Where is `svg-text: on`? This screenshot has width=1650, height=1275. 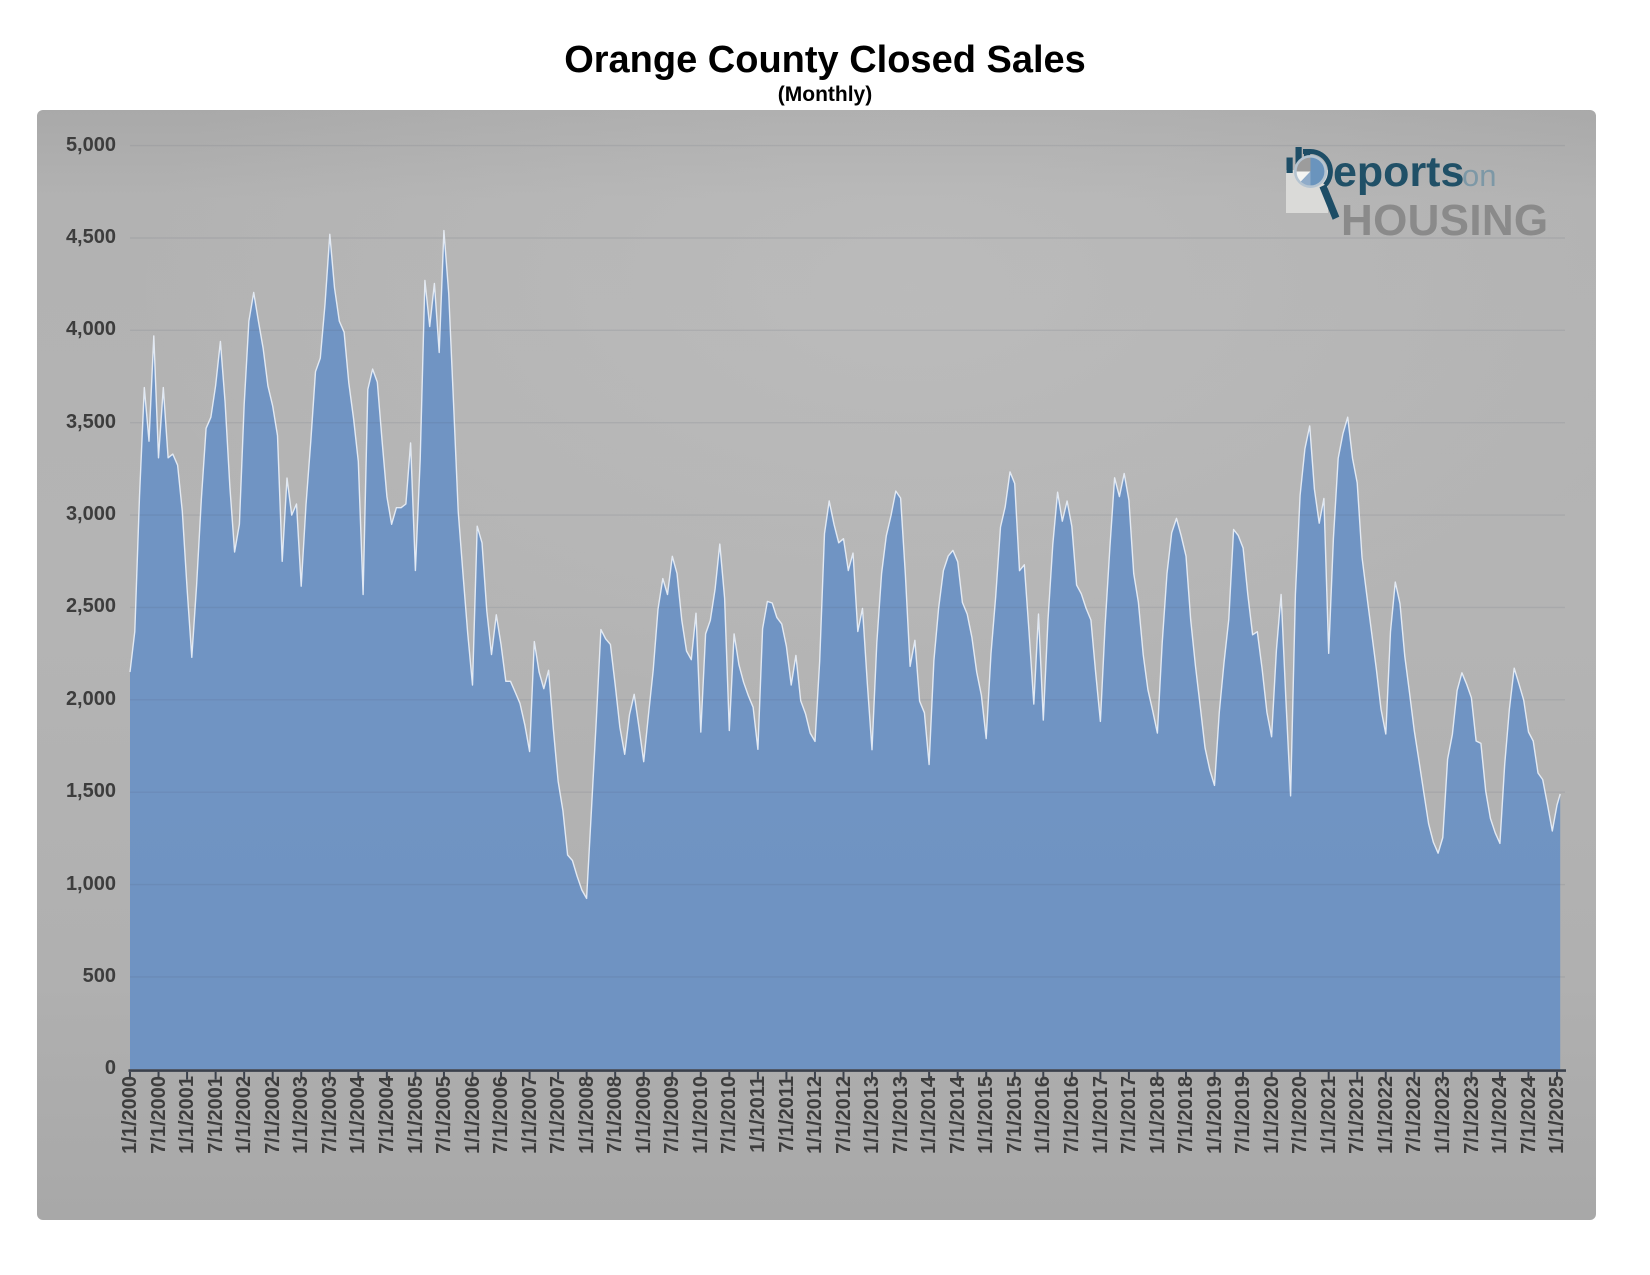 svg-text: on is located at coordinates (1479, 175).